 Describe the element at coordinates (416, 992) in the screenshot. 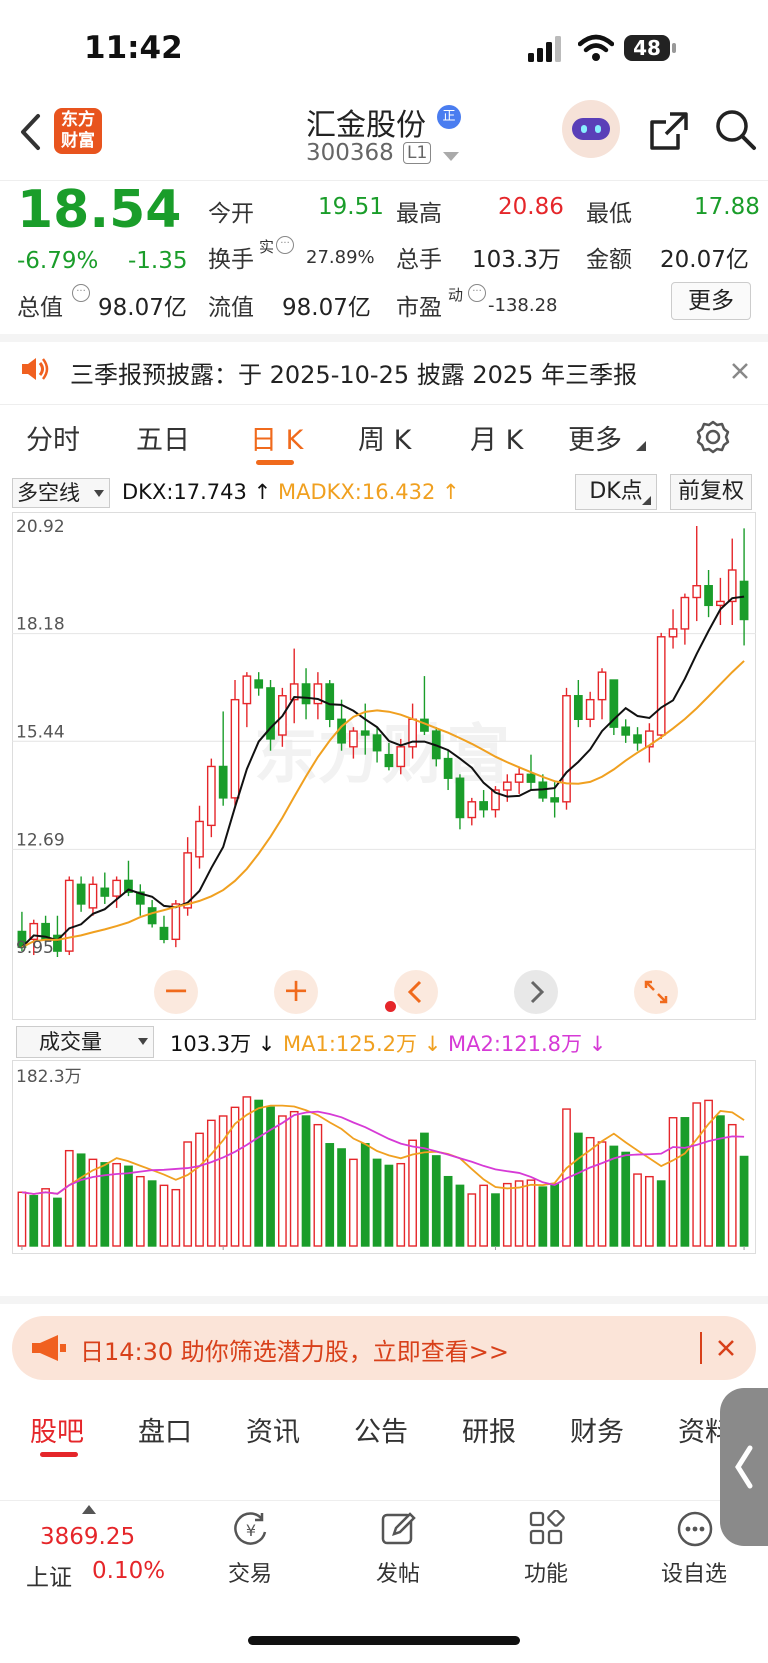

I see `scroll-left-button` at that location.